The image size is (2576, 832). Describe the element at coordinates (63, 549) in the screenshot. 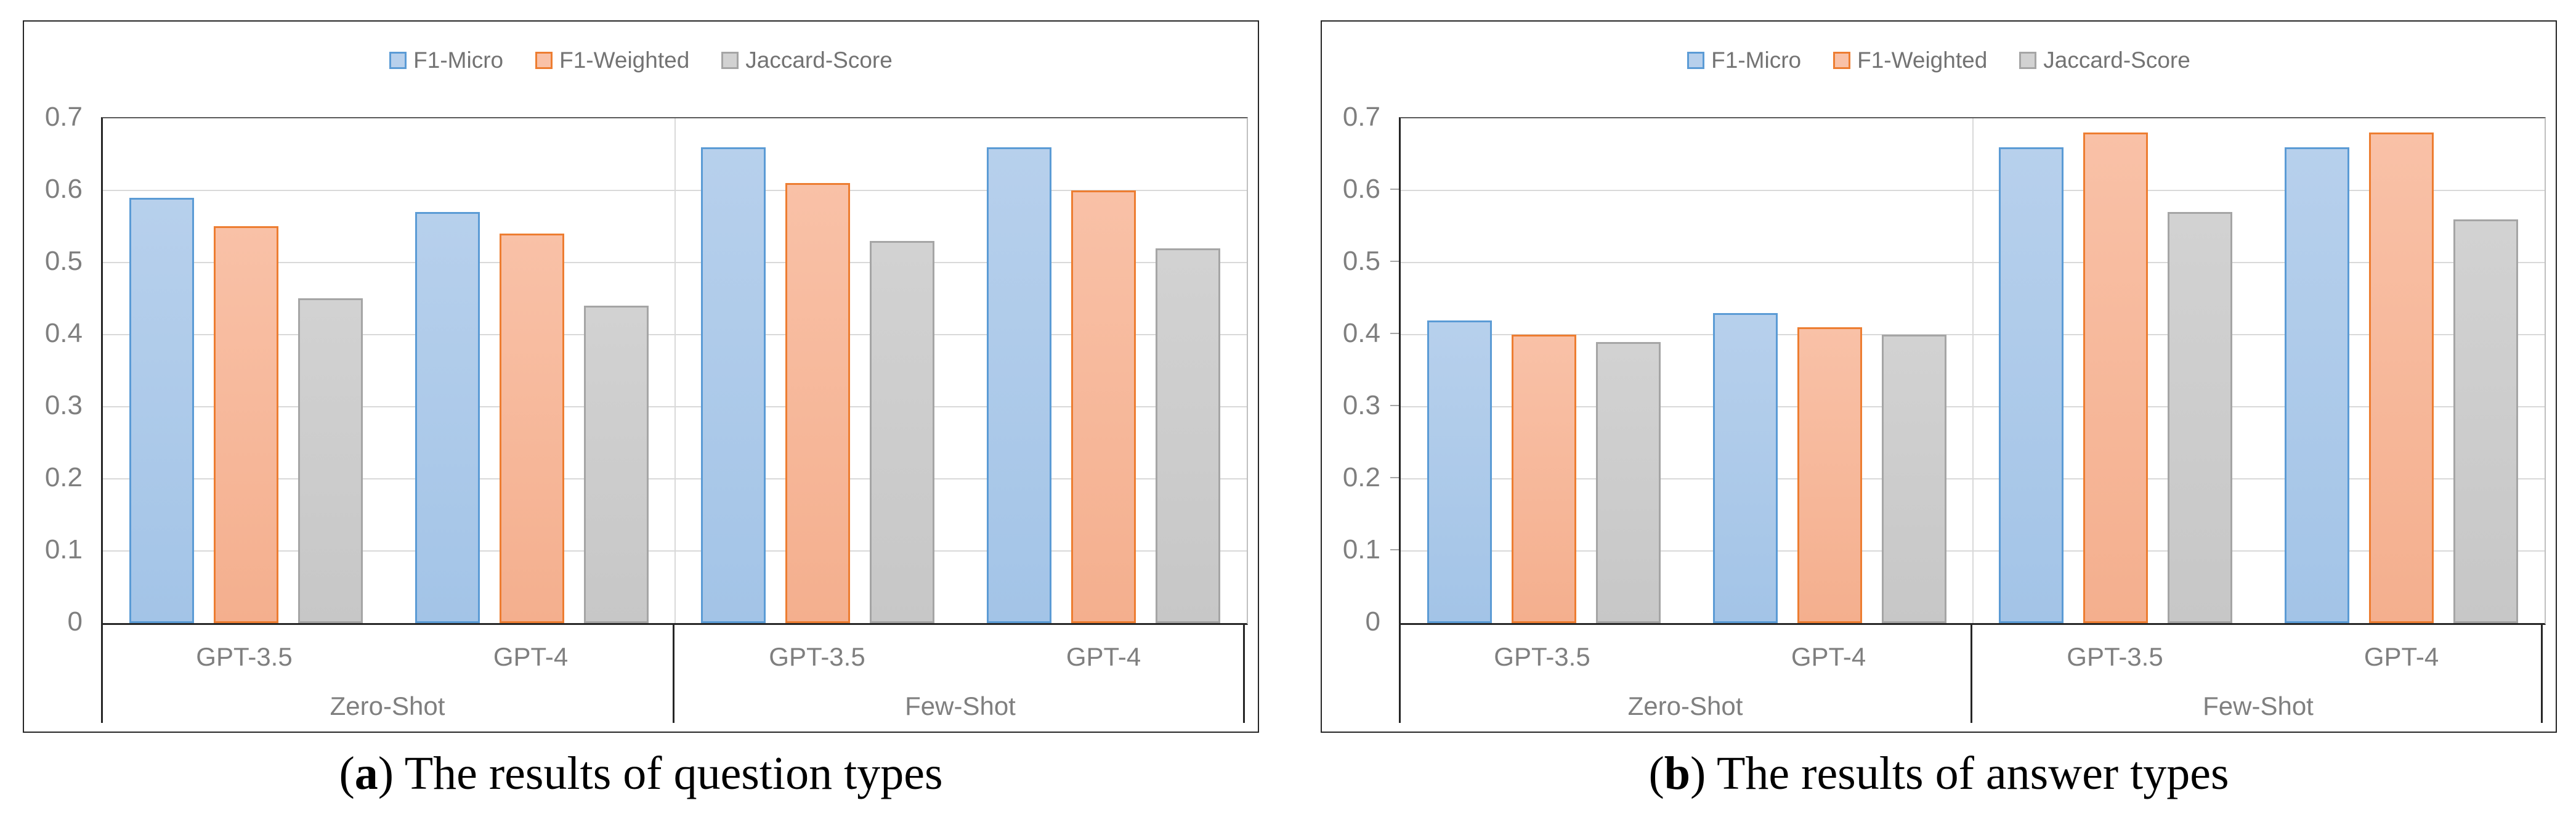

I see `y-tick-label-0.1: 0.1` at that location.